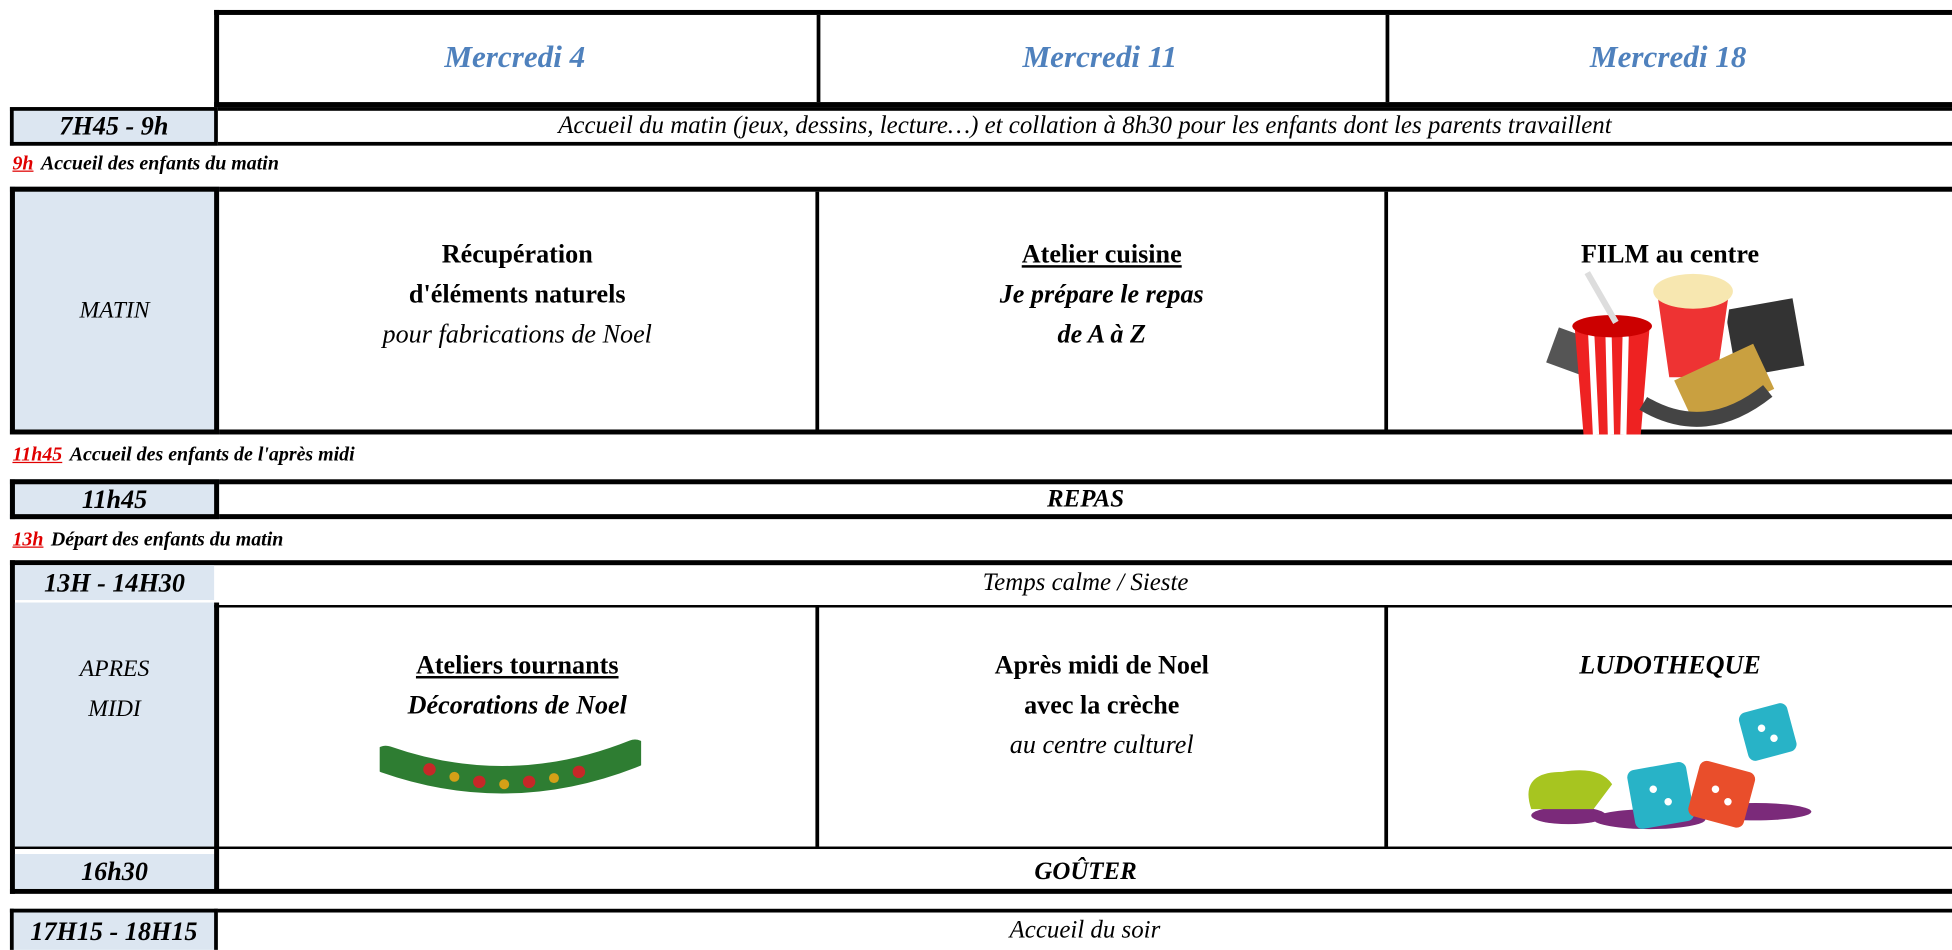  What do you see at coordinates (113, 126) in the screenshot?
I see `time-cell: 7H45 - 9h` at bounding box center [113, 126].